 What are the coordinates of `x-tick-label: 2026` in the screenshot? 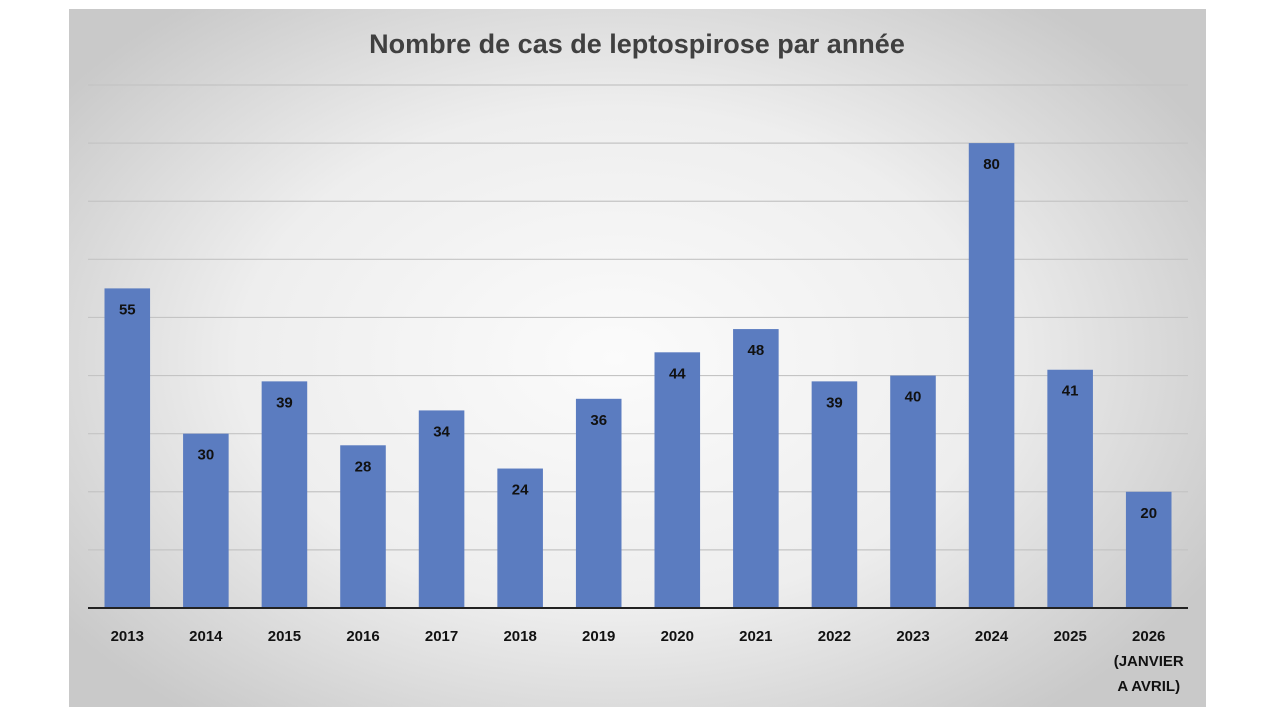 It's located at (1148, 636).